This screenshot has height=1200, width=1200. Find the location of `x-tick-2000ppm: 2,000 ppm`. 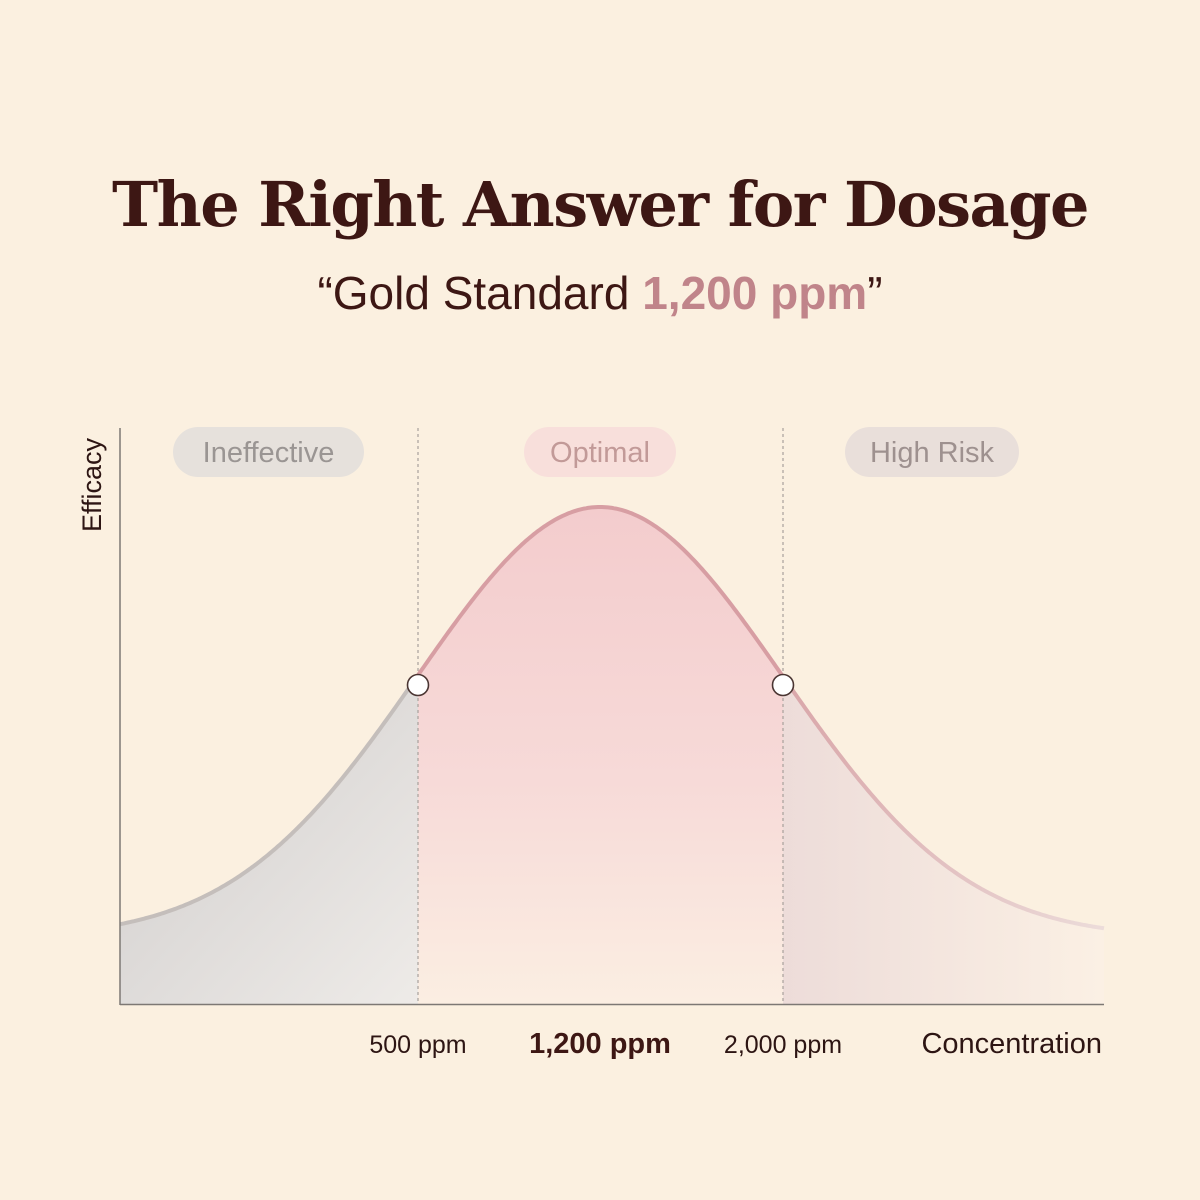

x-tick-2000ppm: 2,000 ppm is located at coordinates (783, 1045).